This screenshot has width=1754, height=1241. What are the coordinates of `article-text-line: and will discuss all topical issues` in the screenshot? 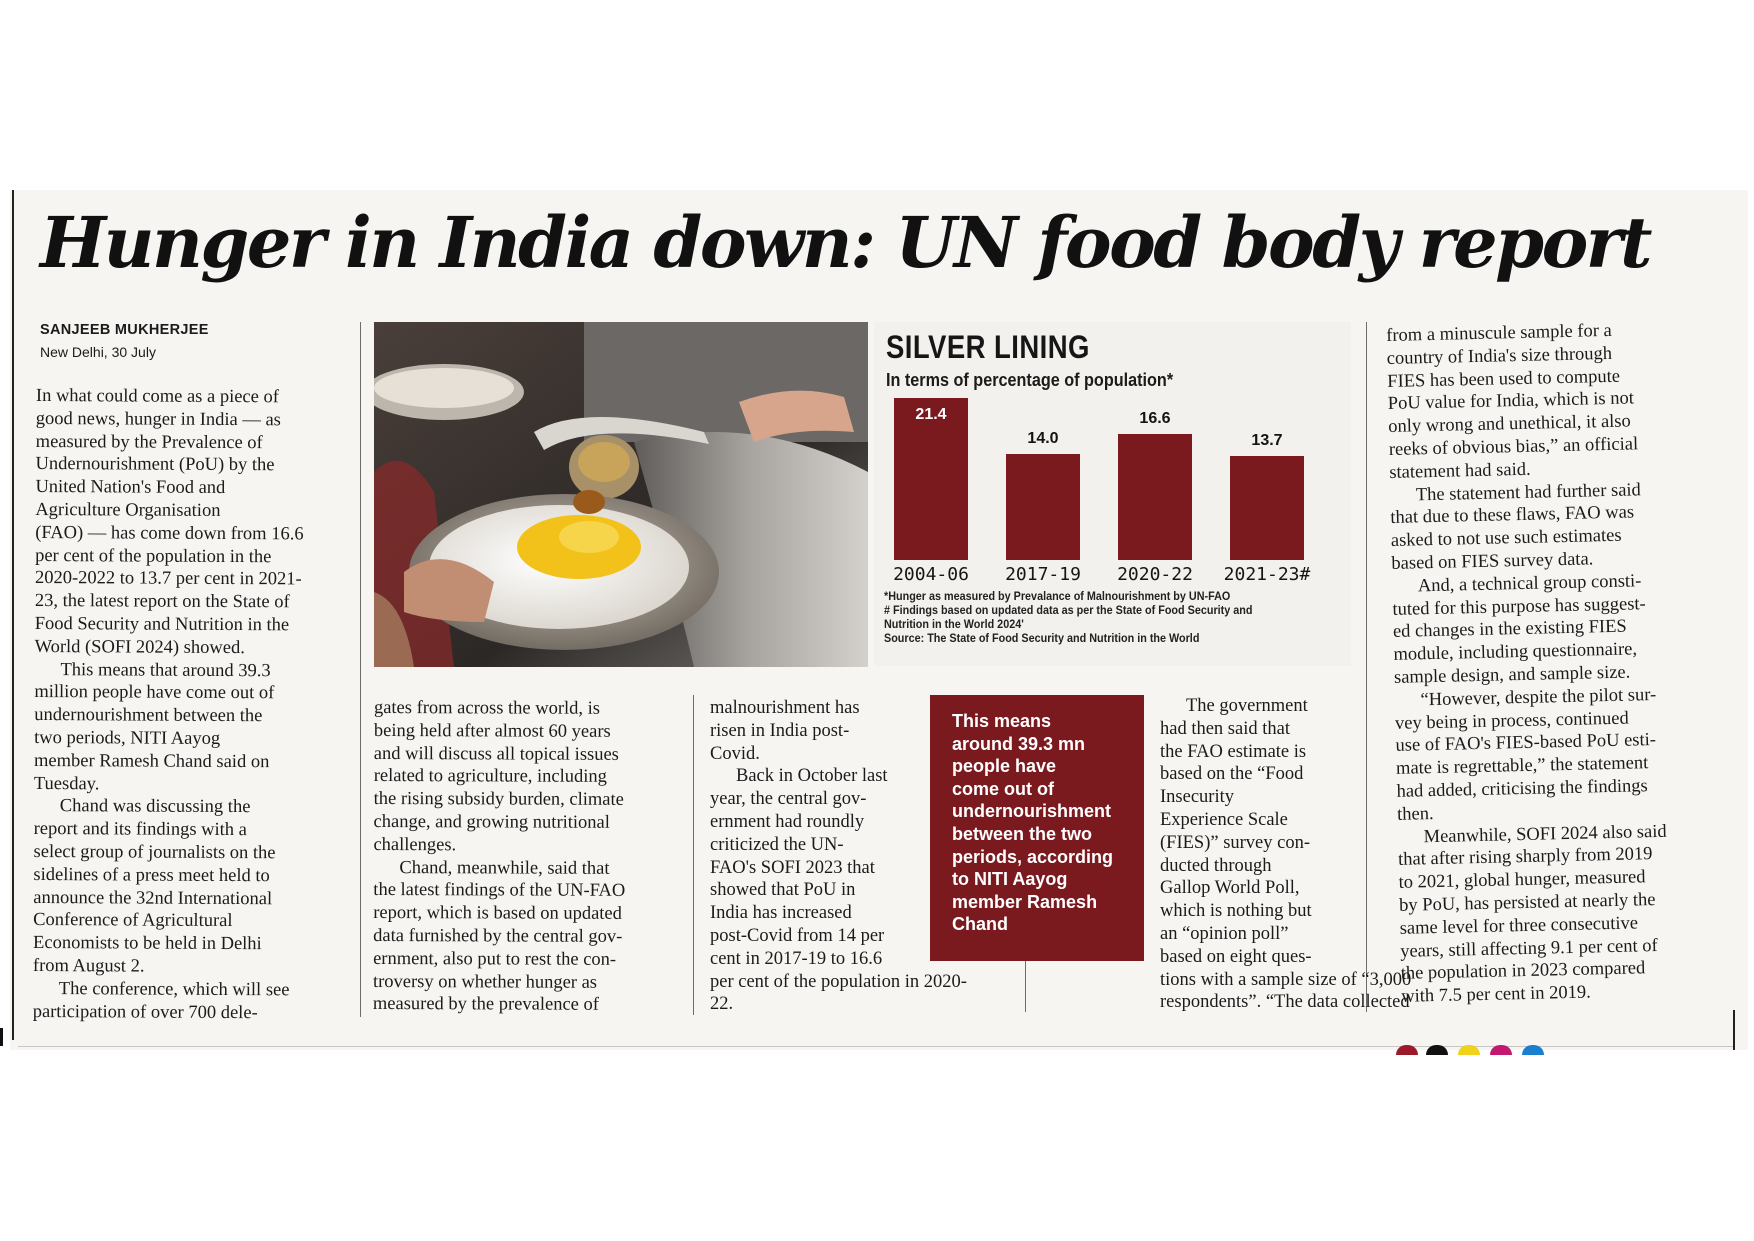 It's located at (496, 754).